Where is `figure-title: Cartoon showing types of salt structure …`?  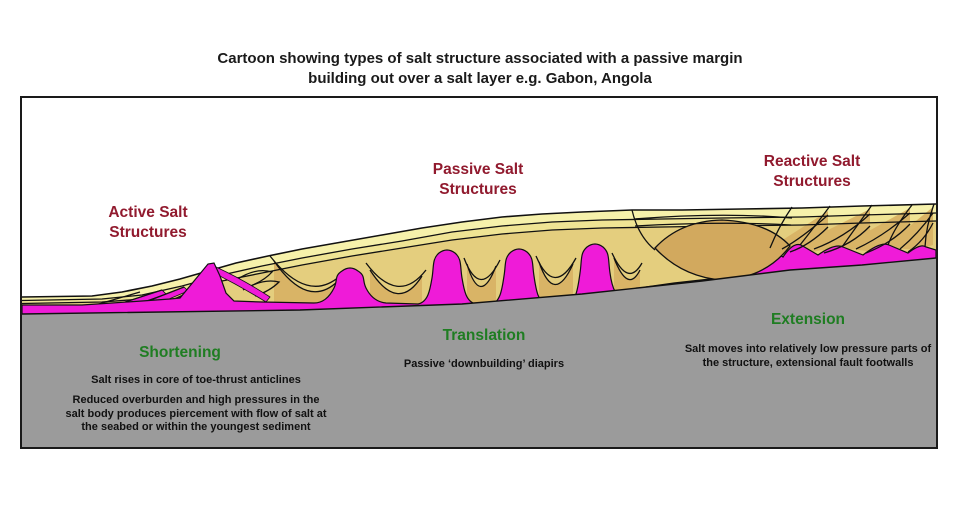 figure-title: Cartoon showing types of salt structure … is located at coordinates (480, 68).